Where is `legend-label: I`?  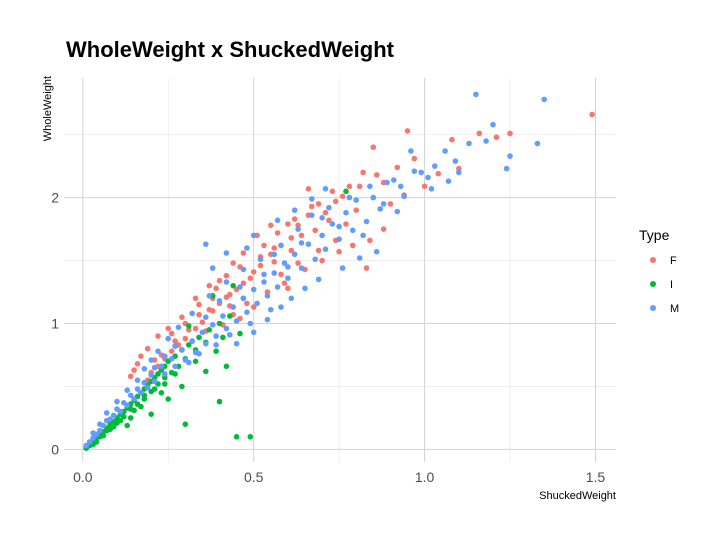 legend-label: I is located at coordinates (671, 285).